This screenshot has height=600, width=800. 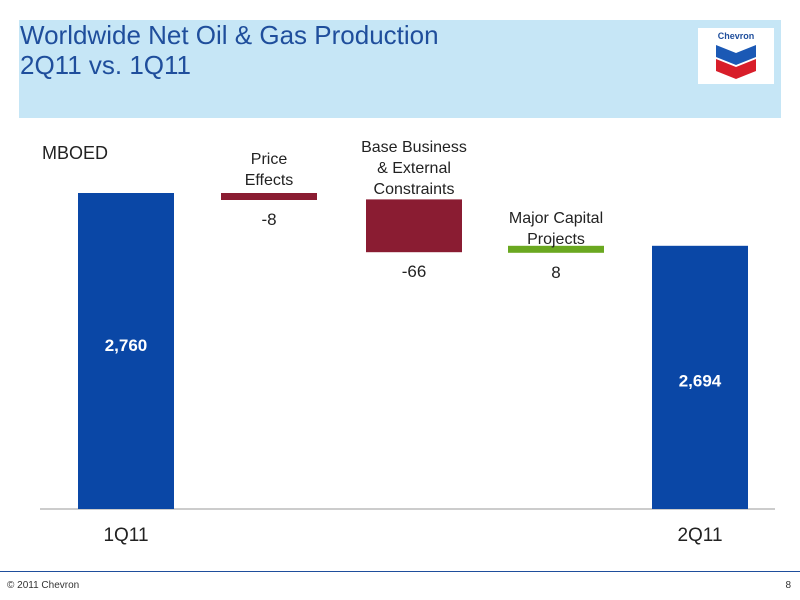 What do you see at coordinates (106, 65) in the screenshot?
I see `title-line-2: 2Q11 vs. 1Q11` at bounding box center [106, 65].